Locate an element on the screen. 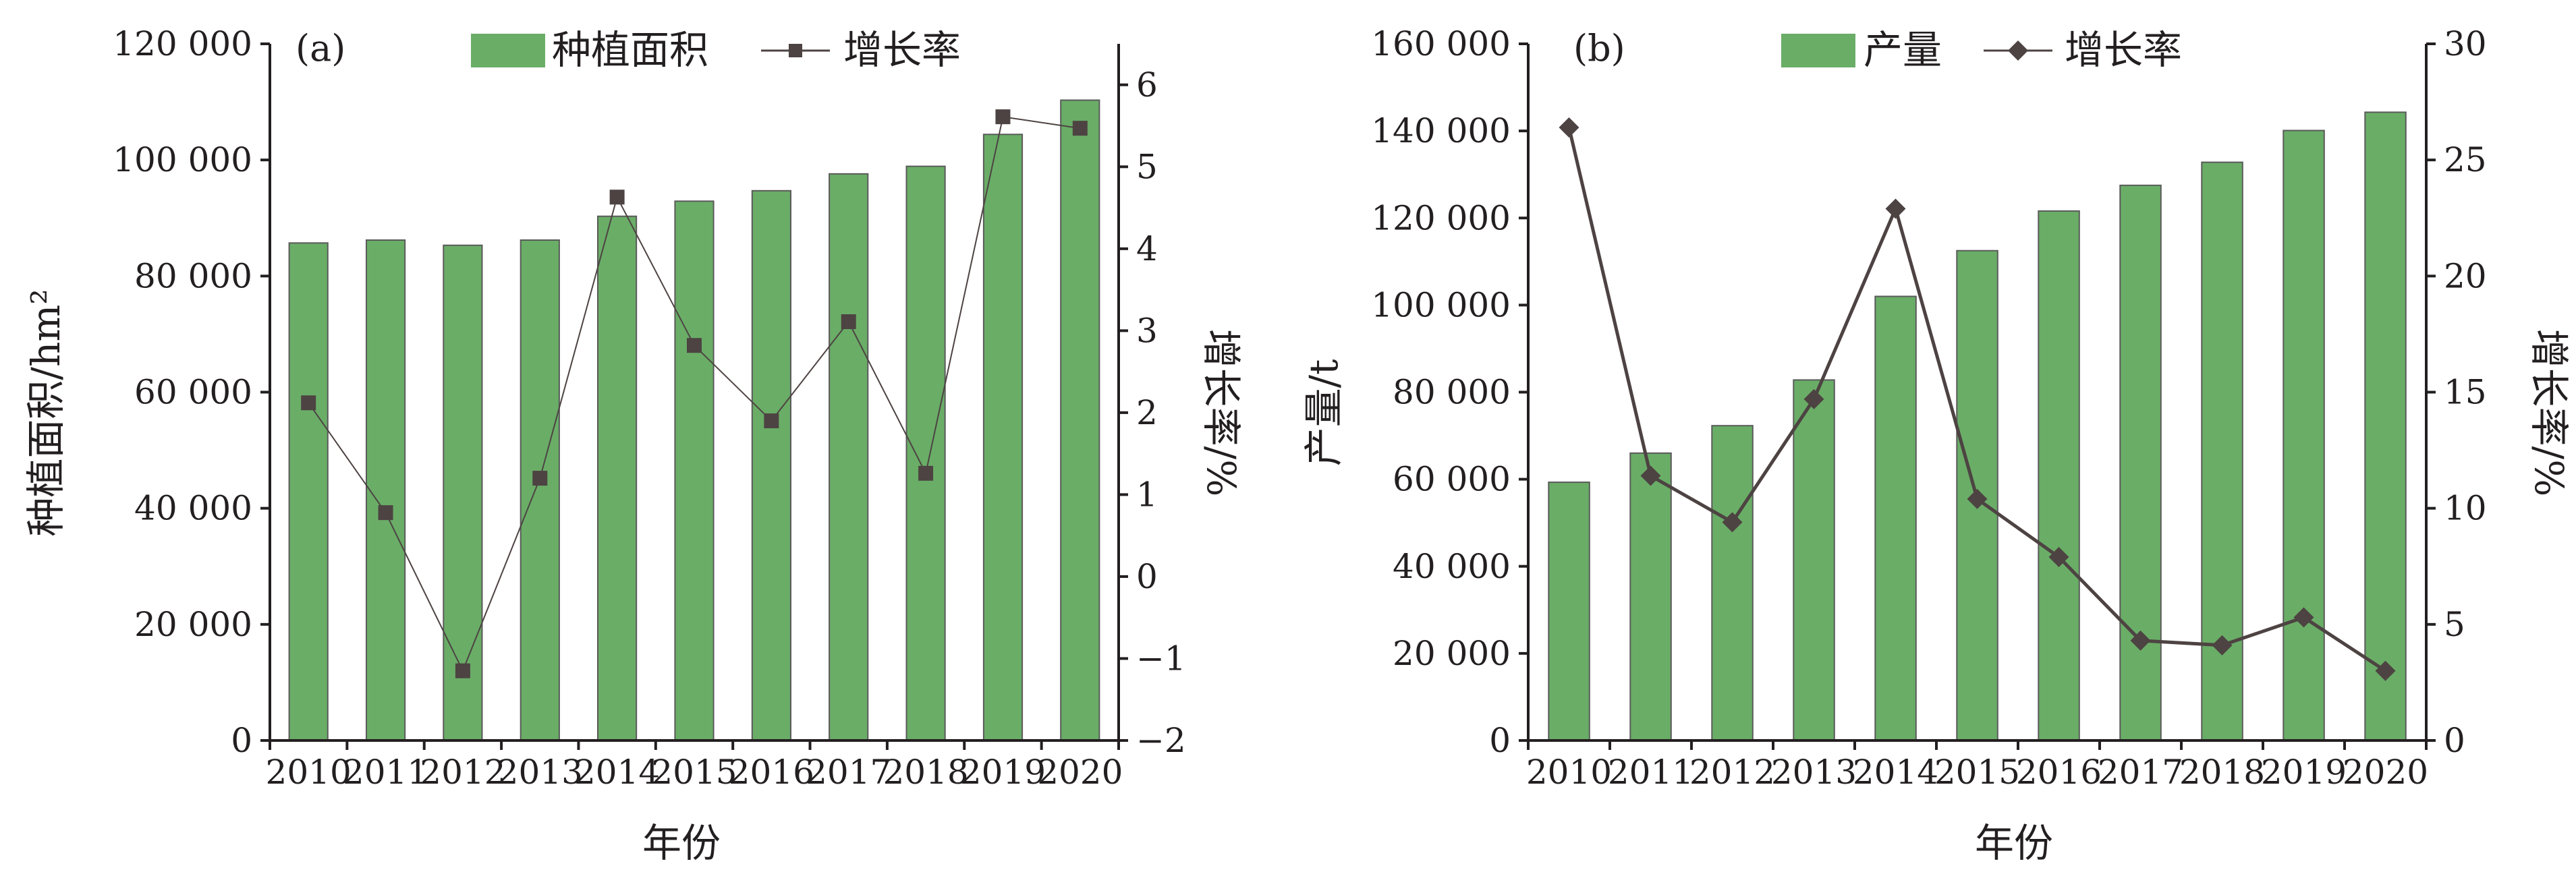 The image size is (2576, 874). bar-a-2020 is located at coordinates (1080, 420).